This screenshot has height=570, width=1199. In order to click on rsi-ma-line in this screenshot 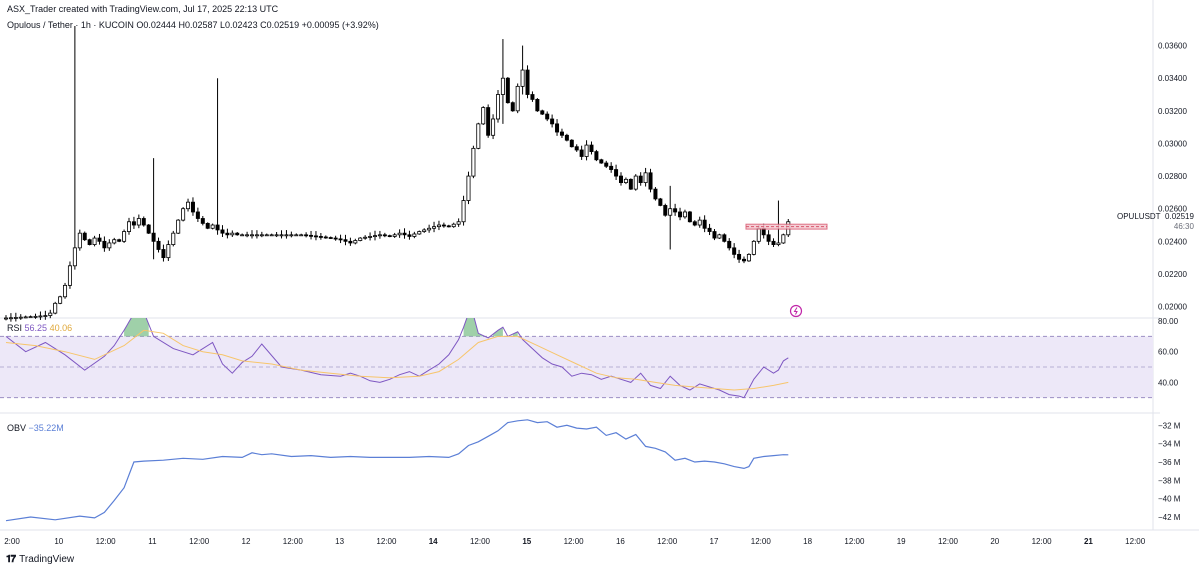, I will do `click(397, 360)`.